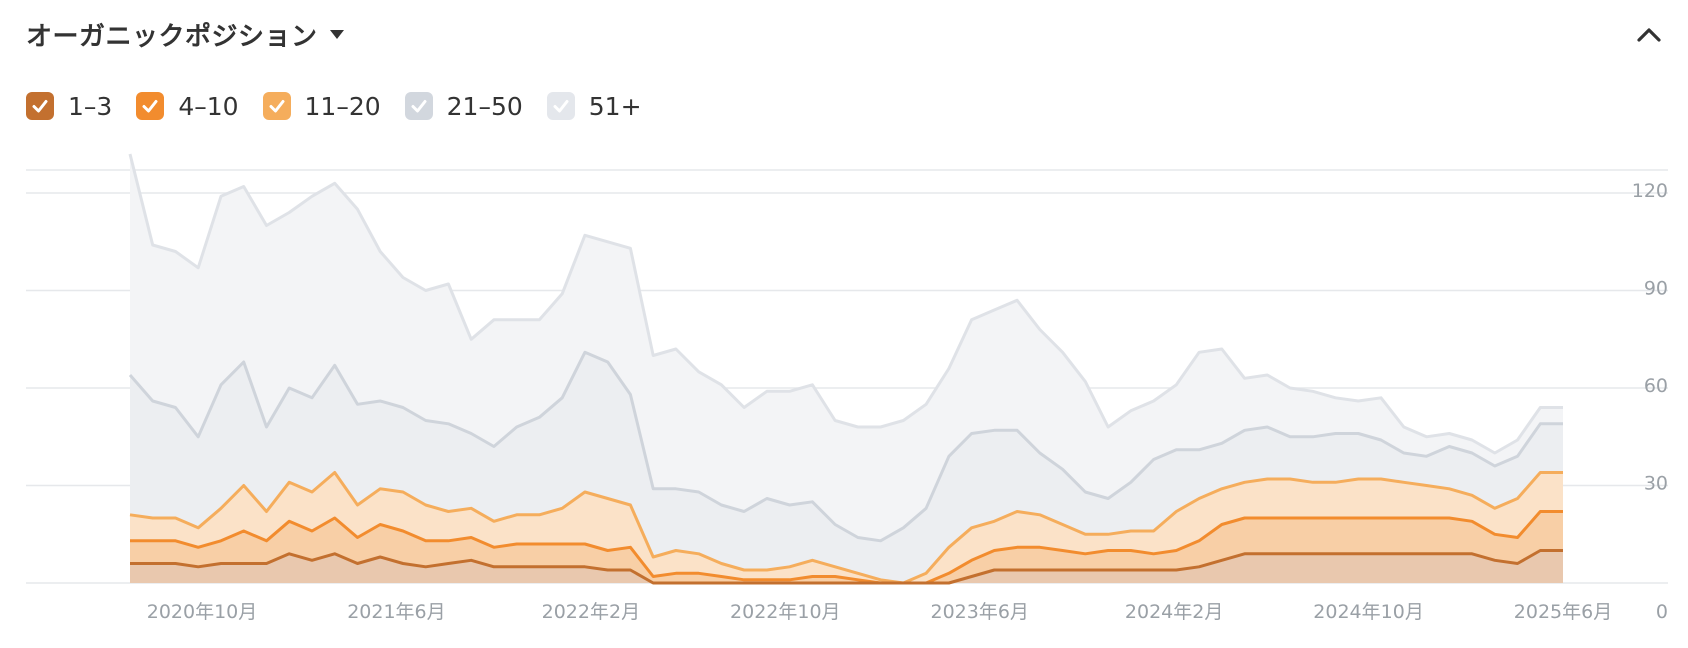 The width and height of the screenshot is (1688, 648). I want to click on legend-item-4-10: 4–10, so click(187, 106).